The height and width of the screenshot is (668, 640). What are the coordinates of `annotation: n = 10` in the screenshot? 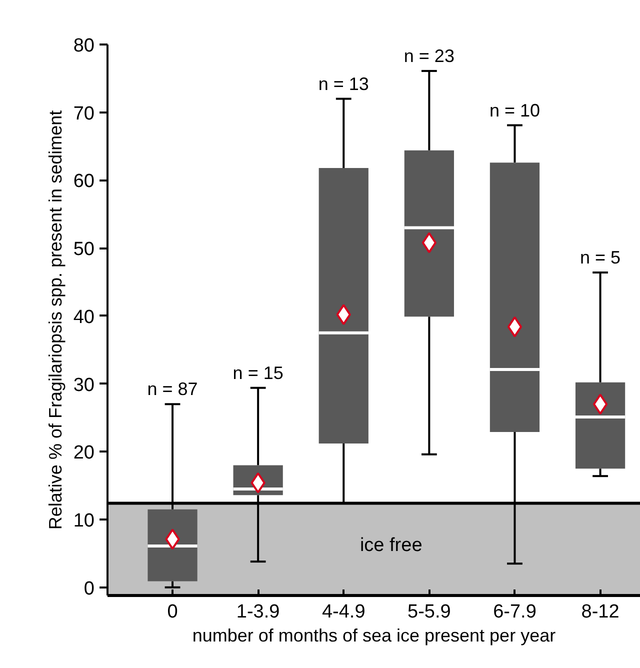 It's located at (514, 110).